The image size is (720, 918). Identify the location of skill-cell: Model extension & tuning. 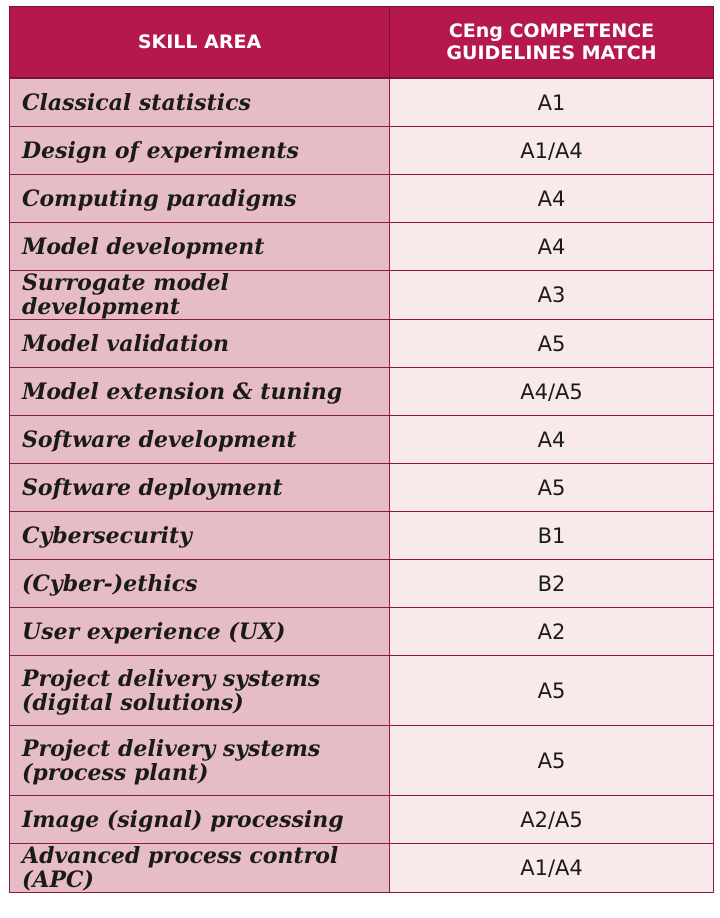
(199, 391).